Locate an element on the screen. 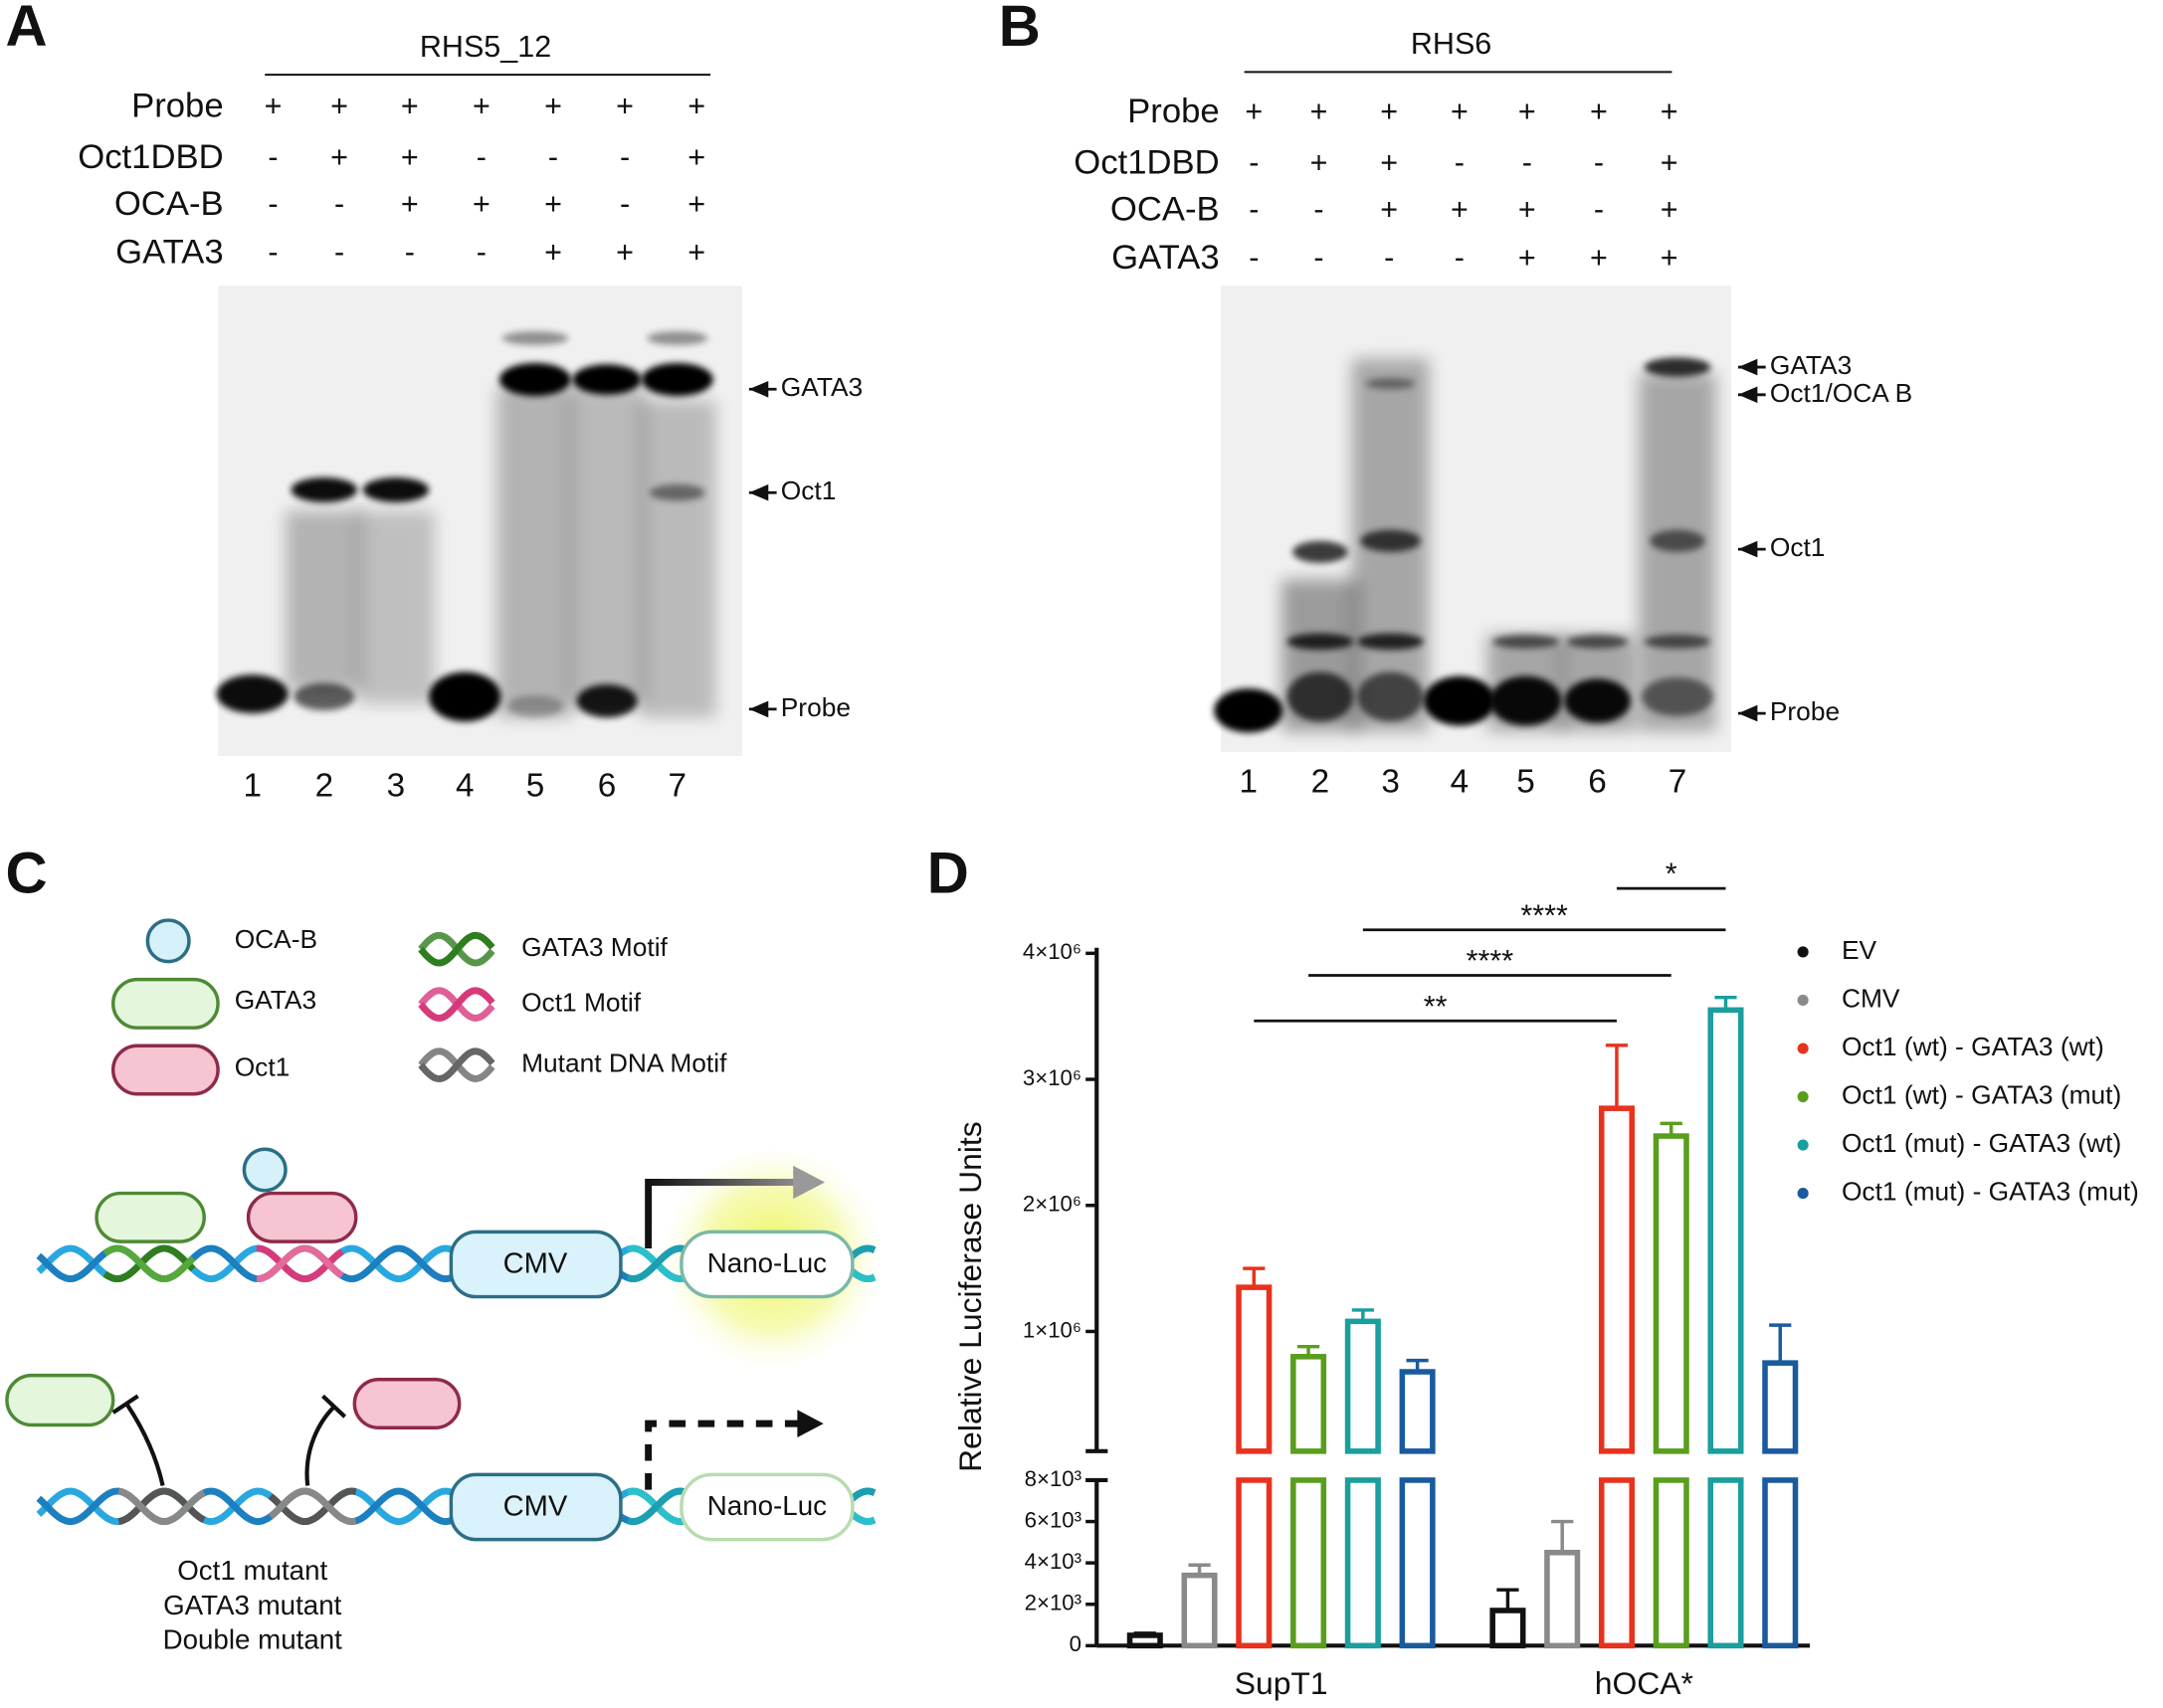  y-tick-label: 1×10⁶ is located at coordinates (1052, 1329).